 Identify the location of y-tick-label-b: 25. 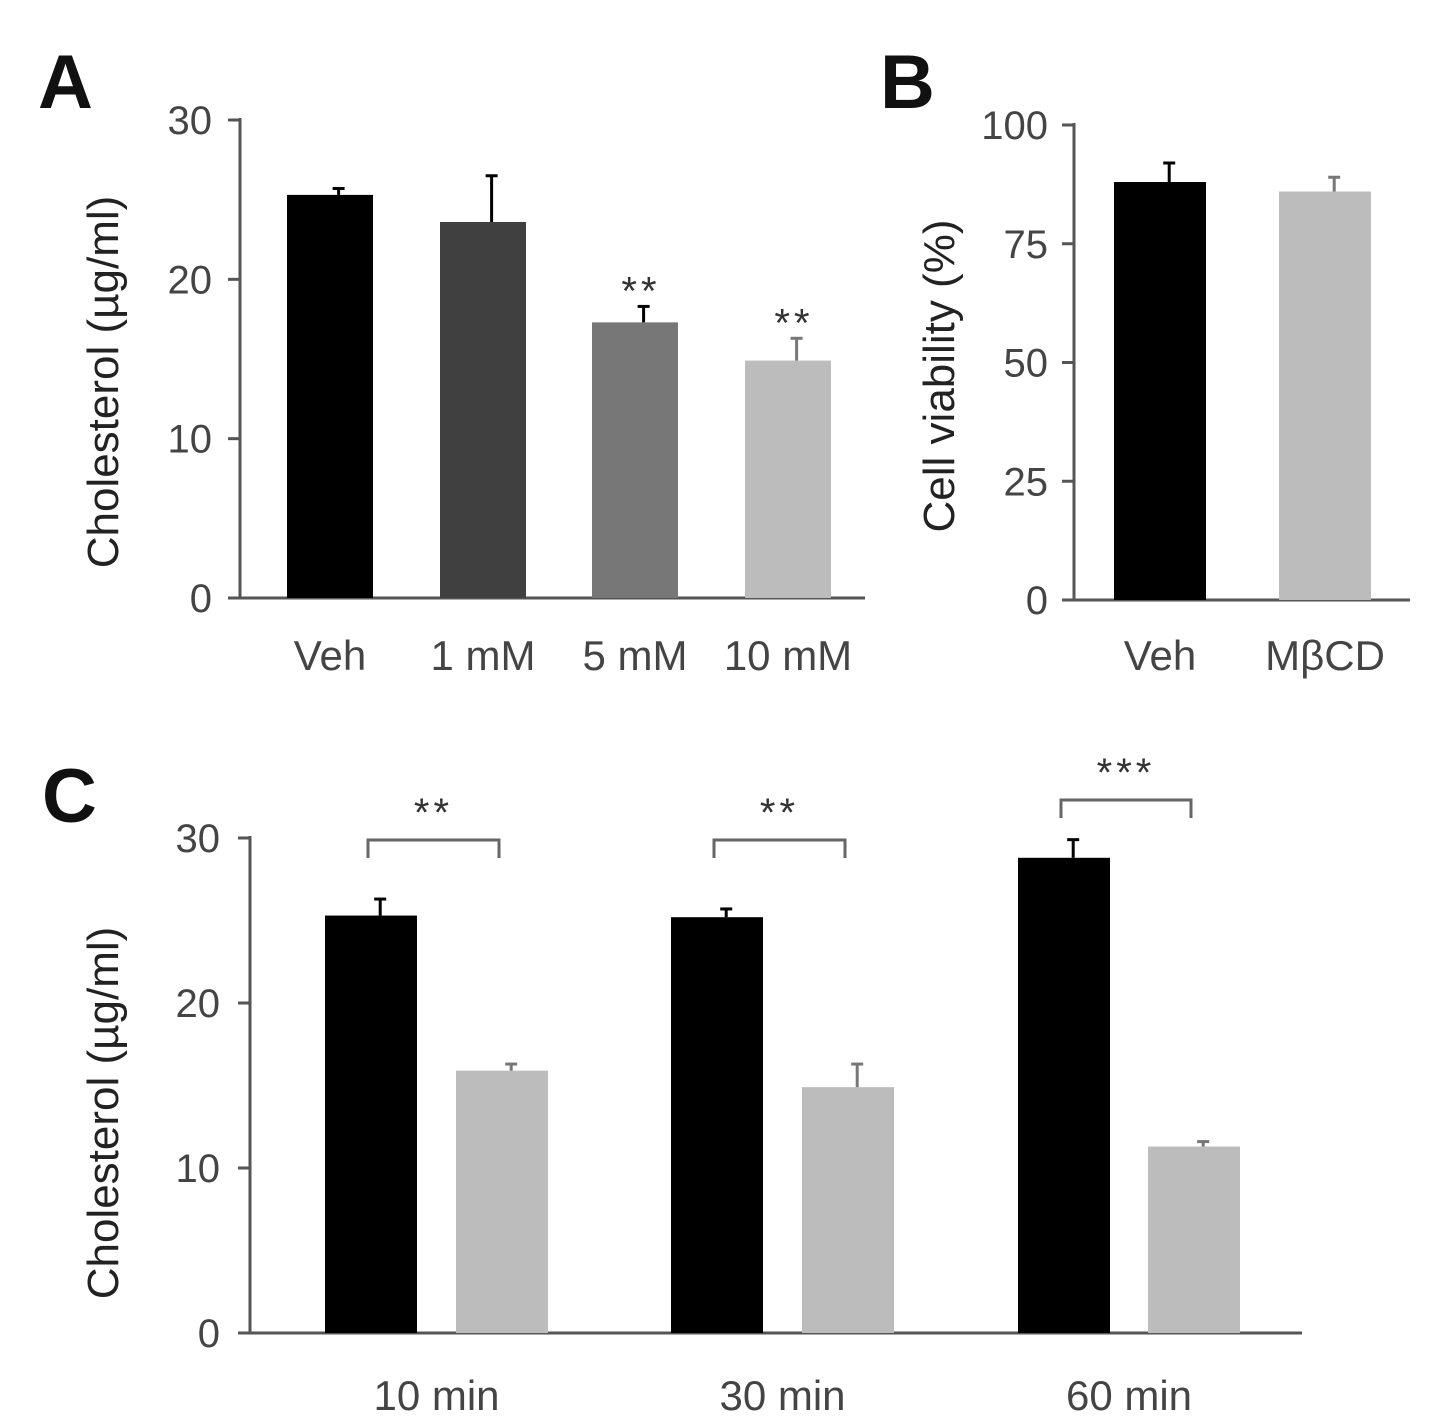
(1026, 482).